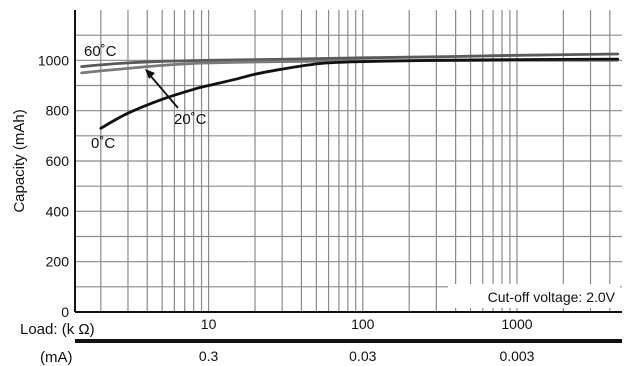 Image resolution: width=628 pixels, height=366 pixels. Describe the element at coordinates (363, 324) in the screenshot. I see `x-tick-label: 100` at that location.